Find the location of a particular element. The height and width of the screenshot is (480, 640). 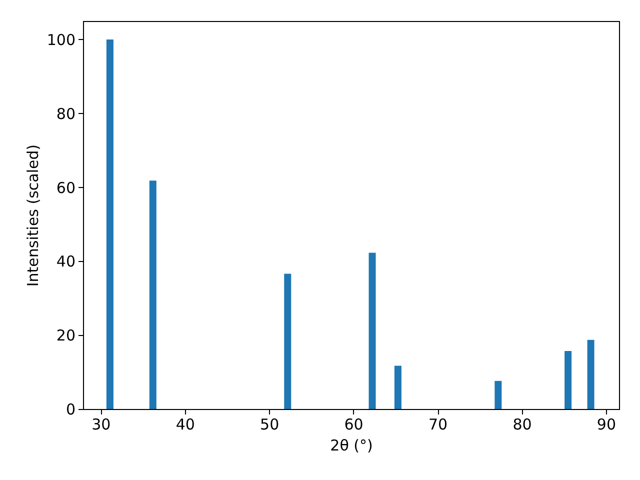

x-tick-label: 90 is located at coordinates (606, 425).